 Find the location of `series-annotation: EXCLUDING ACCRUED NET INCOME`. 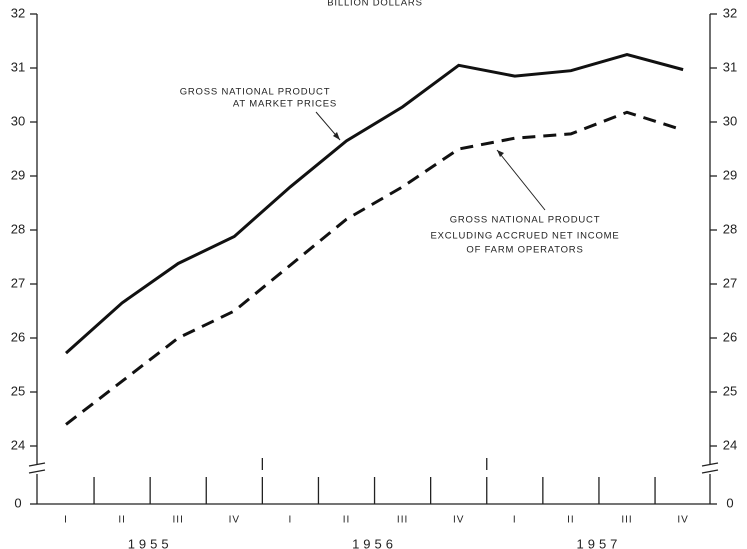

series-annotation: EXCLUDING ACCRUED NET INCOME is located at coordinates (524, 236).